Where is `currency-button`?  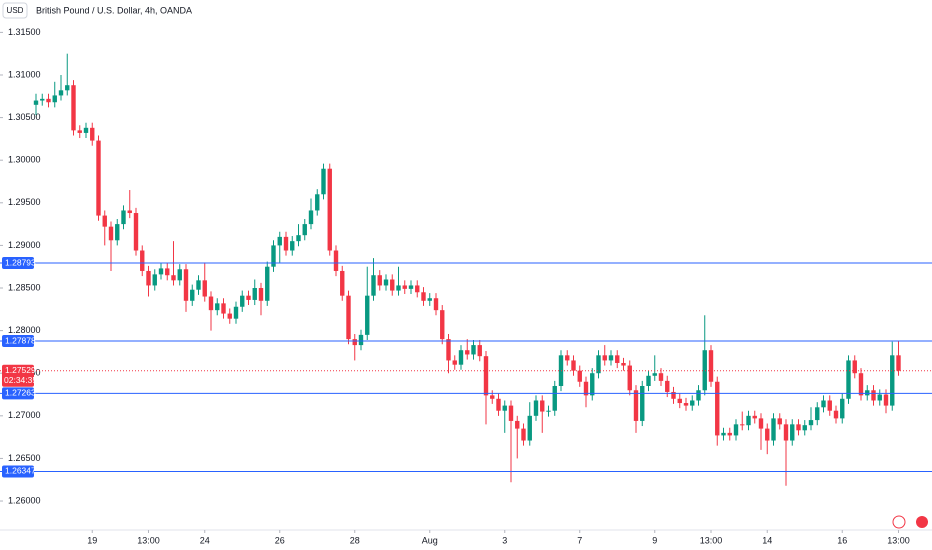 currency-button is located at coordinates (15, 10).